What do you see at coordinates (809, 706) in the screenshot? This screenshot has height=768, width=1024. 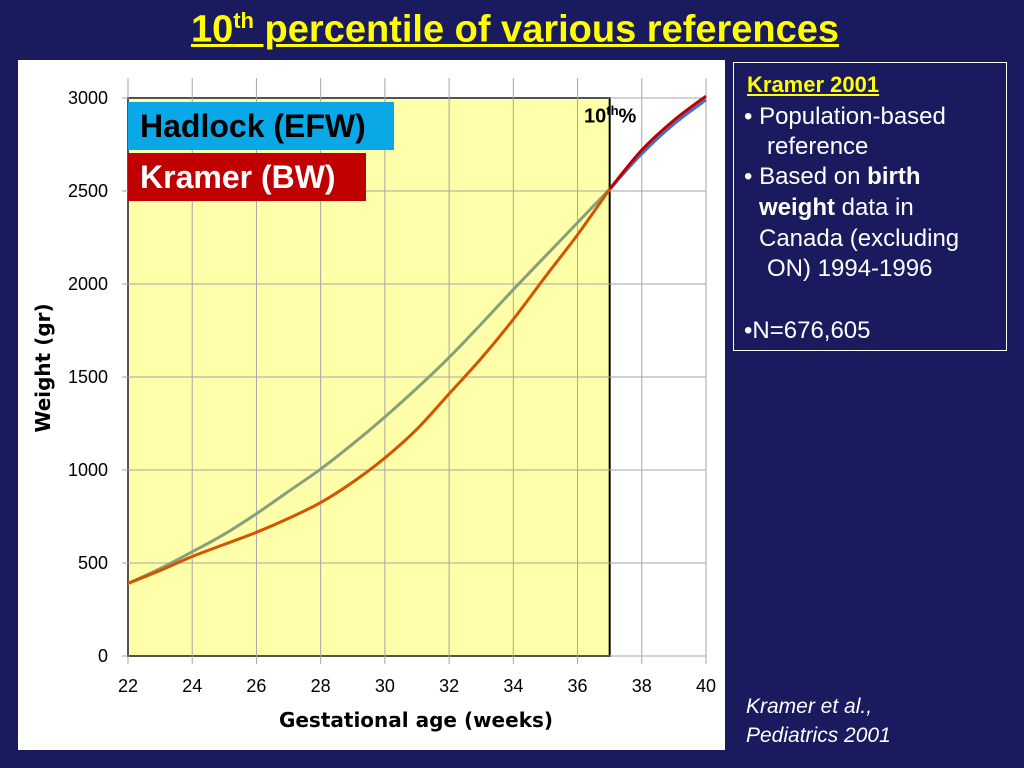 I see `citation-line-1: Kramer et al.,` at bounding box center [809, 706].